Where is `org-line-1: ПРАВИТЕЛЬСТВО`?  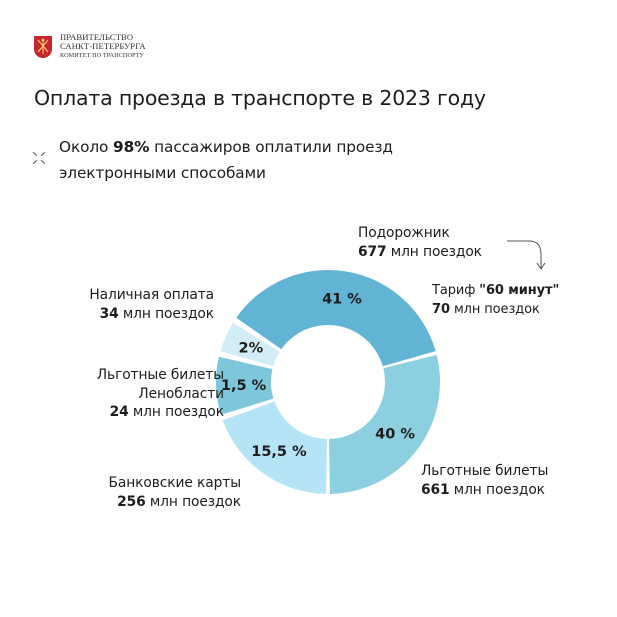 org-line-1: ПРАВИТЕЛЬСТВО is located at coordinates (97, 37).